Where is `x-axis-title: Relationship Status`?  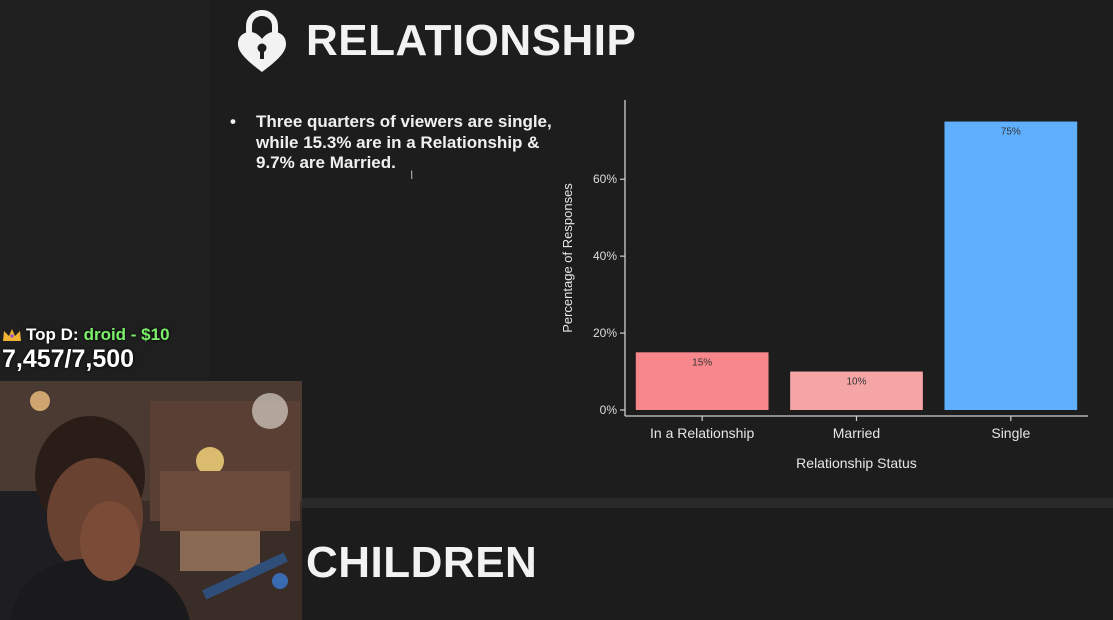 x-axis-title: Relationship Status is located at coordinates (856, 463).